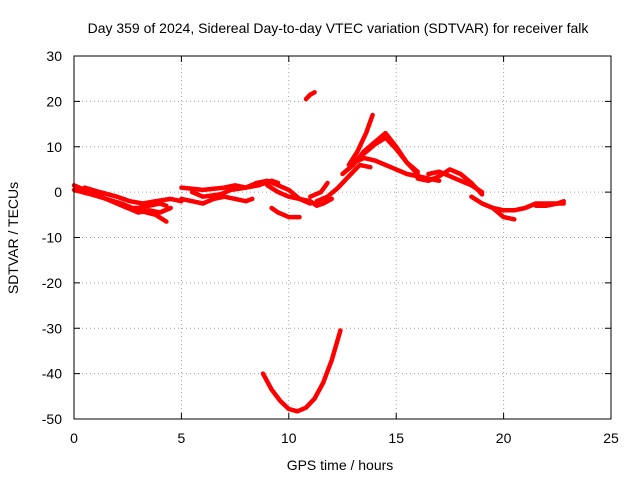 The image size is (640, 480). Describe the element at coordinates (58, 192) in the screenshot. I see `y-tick-label: 0` at that location.